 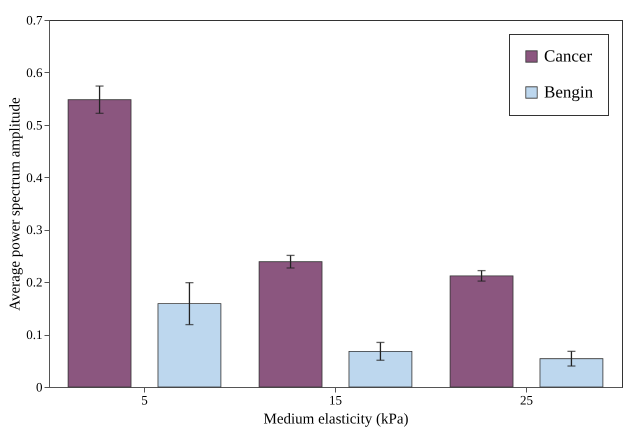 What do you see at coordinates (34, 124) in the screenshot?
I see `y-tick-label: 0.5` at bounding box center [34, 124].